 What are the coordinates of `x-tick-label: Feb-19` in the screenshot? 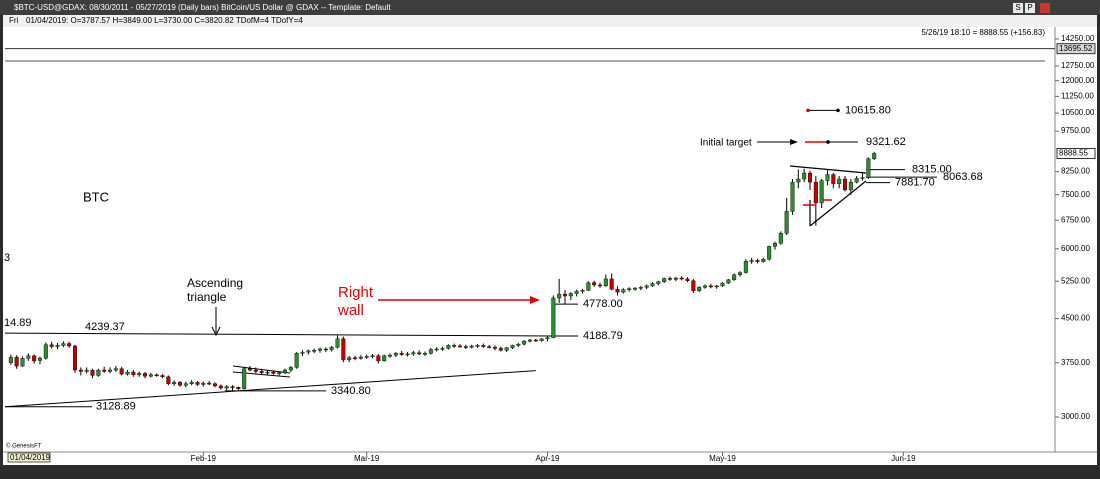 It's located at (204, 458).